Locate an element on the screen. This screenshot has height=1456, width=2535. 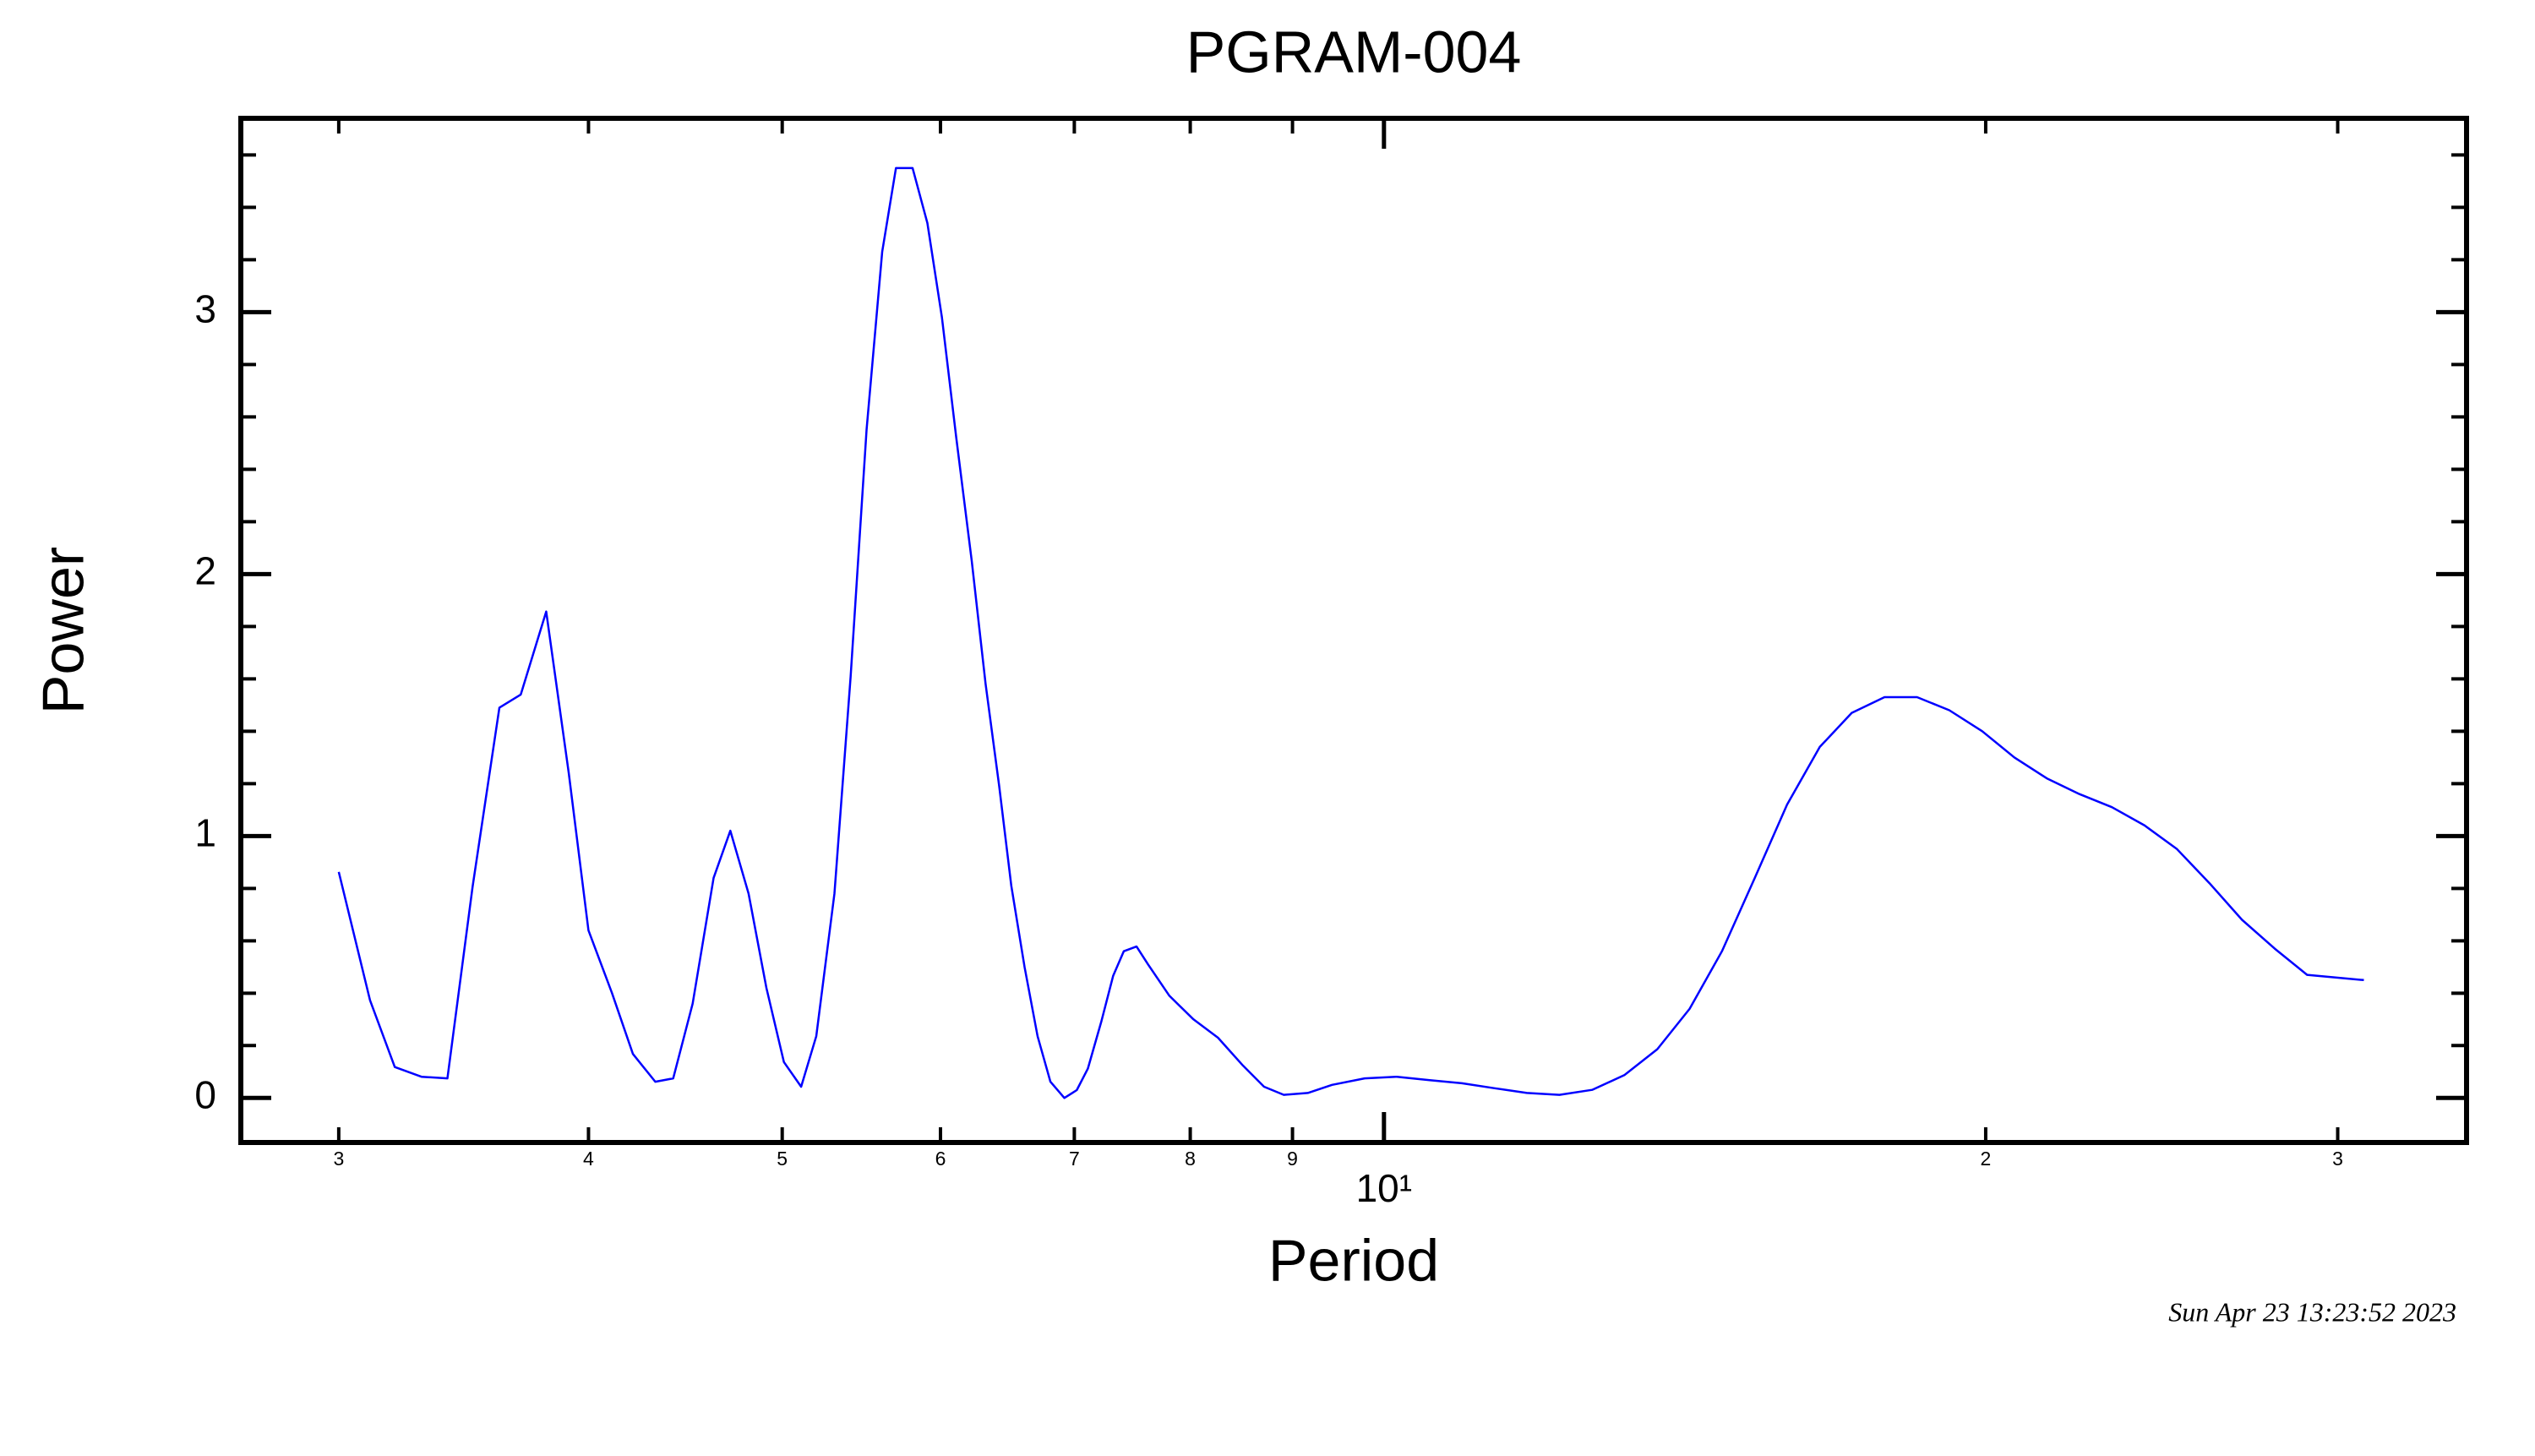
x-tick-label: 6 is located at coordinates (940, 1159).